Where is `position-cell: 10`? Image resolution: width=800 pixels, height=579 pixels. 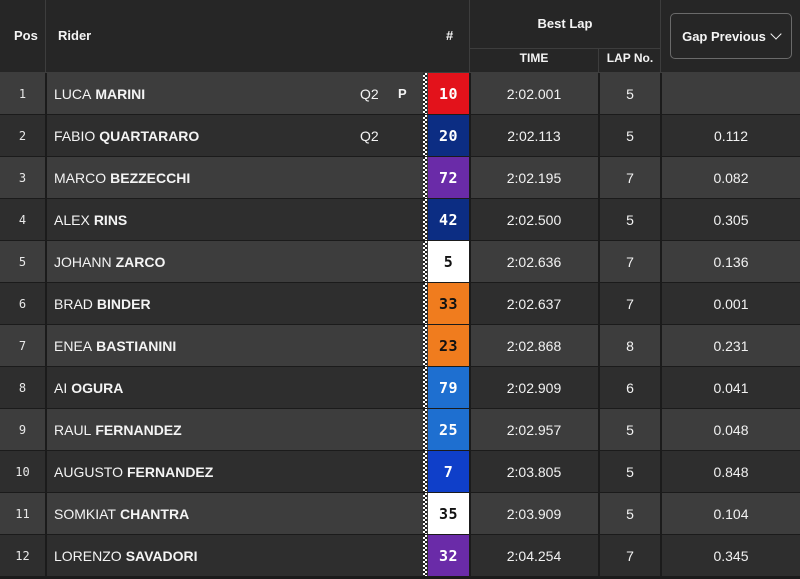
position-cell: 10 is located at coordinates (22, 471).